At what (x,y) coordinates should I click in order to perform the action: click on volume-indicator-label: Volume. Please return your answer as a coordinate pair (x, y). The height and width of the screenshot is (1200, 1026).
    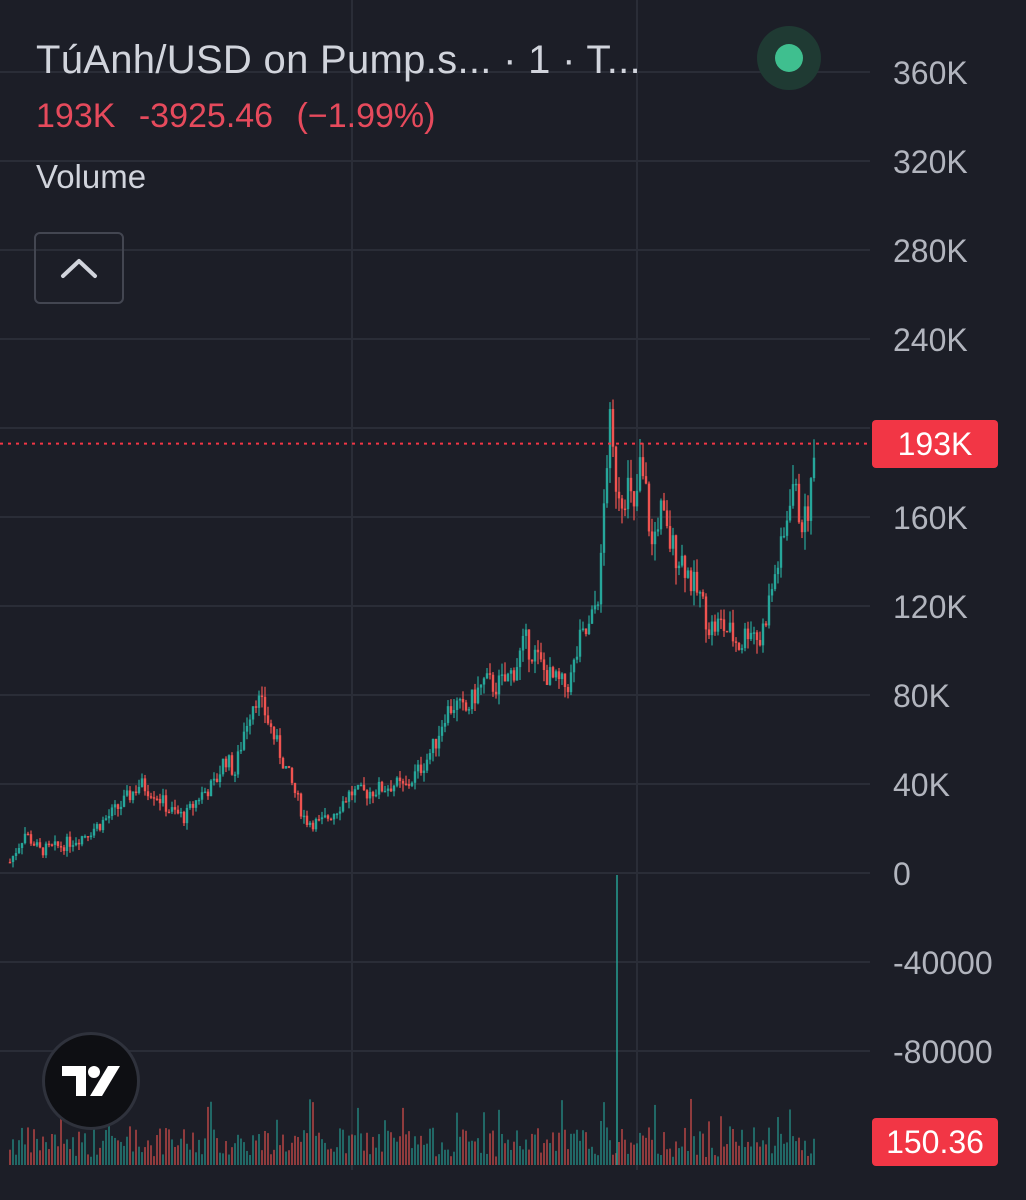
    Looking at the image, I should click on (91, 176).